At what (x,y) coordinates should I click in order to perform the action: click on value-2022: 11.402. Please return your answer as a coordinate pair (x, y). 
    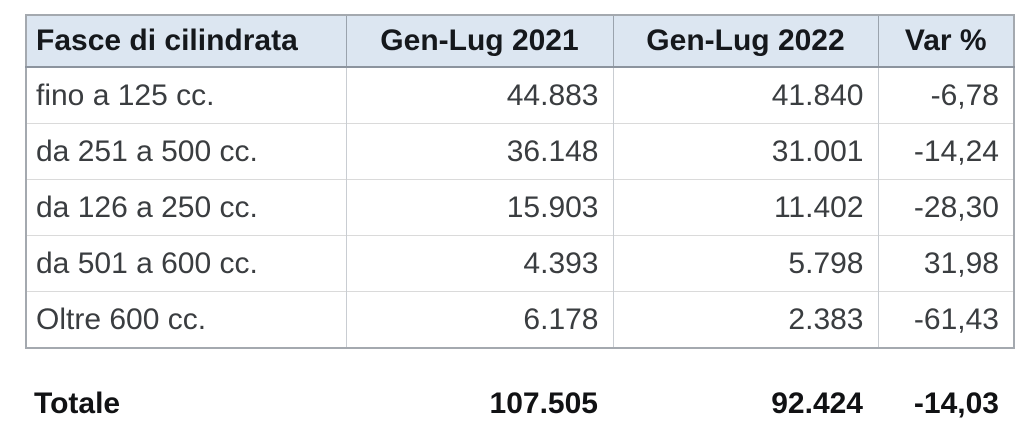
    Looking at the image, I should click on (745, 207).